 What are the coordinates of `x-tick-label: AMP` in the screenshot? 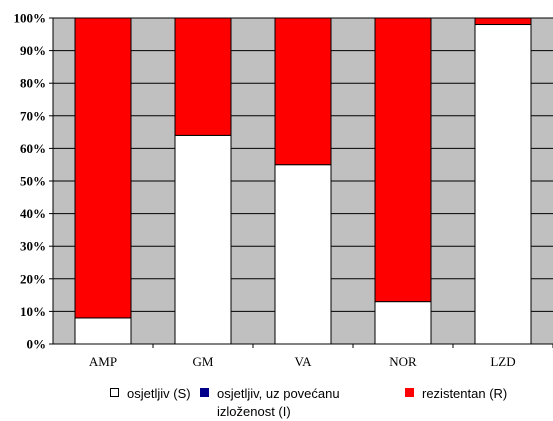 It's located at (103, 361).